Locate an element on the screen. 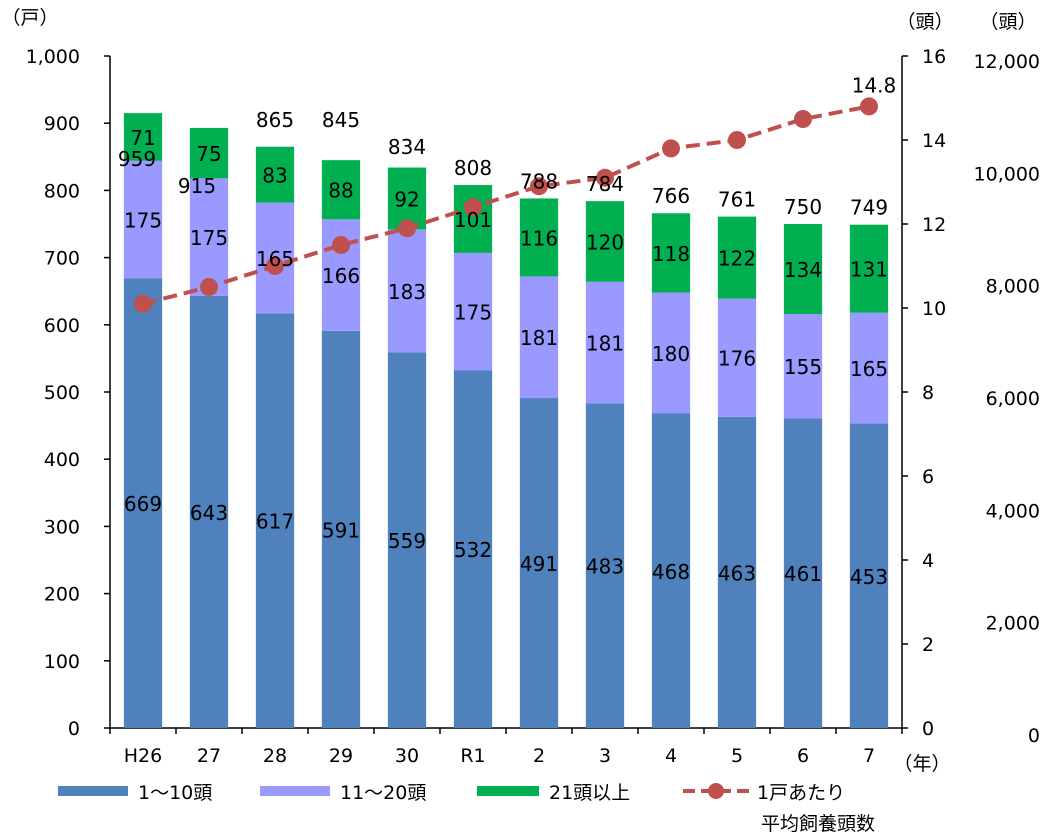 This screenshot has width=1045, height=838. x-tick-label: 6 is located at coordinates (803, 756).